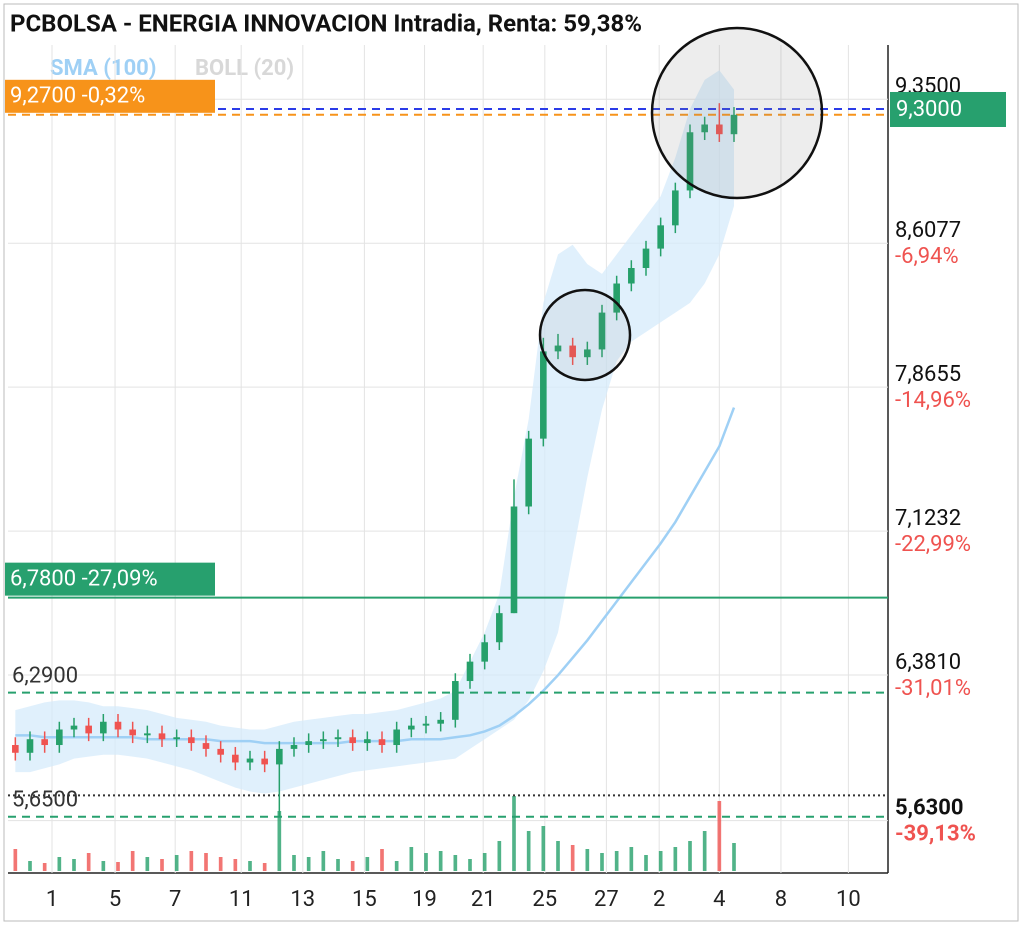  I want to click on y-tick-change: -39,13%, so click(935, 833).